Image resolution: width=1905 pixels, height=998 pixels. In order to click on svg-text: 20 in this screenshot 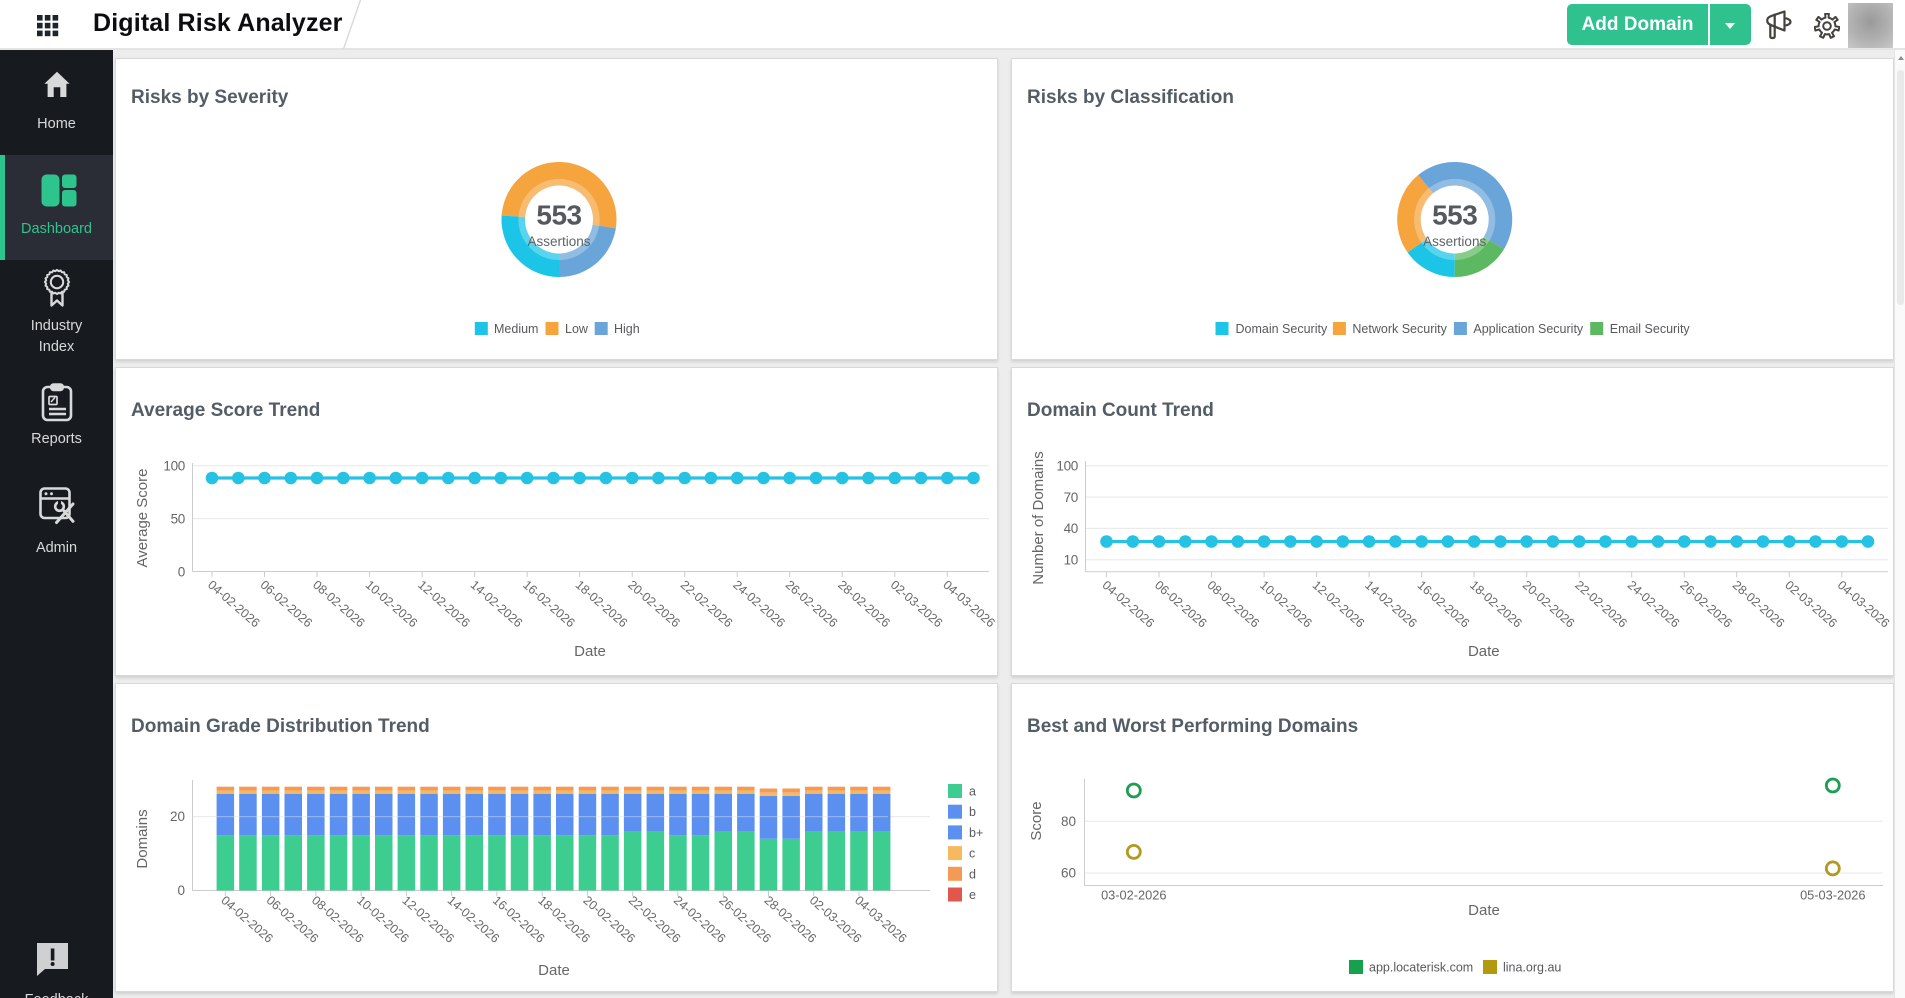, I will do `click(177, 816)`.